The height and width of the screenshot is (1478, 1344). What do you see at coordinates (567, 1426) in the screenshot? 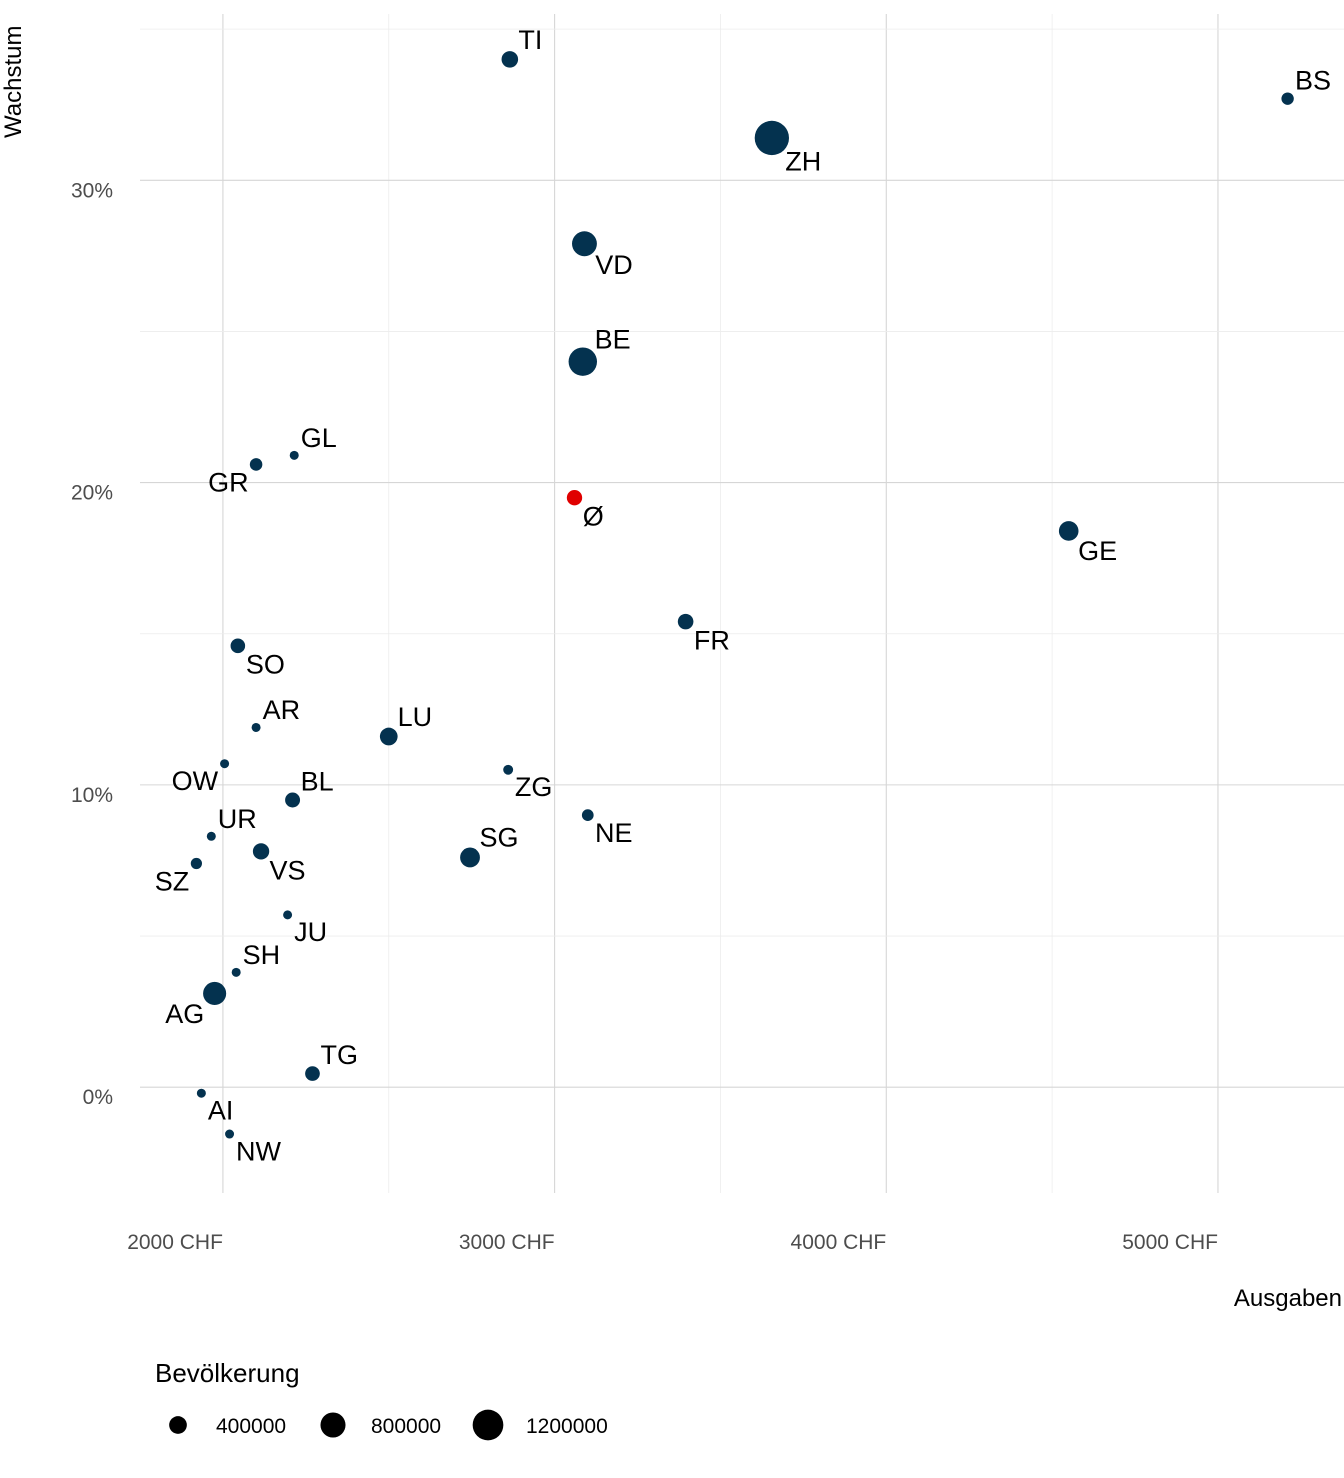
I see `legend-label: 1200000` at bounding box center [567, 1426].